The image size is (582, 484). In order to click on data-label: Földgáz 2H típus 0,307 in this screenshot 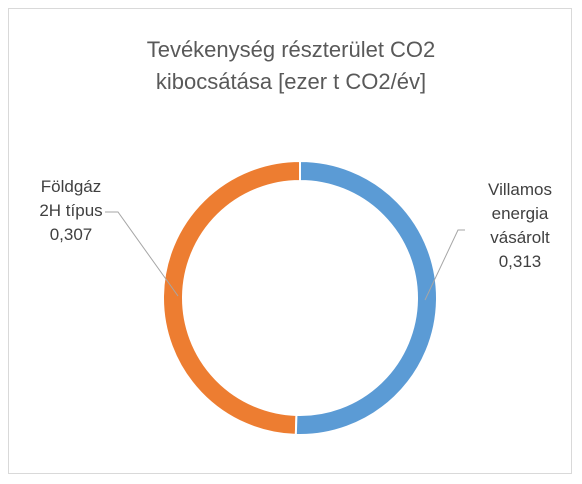, I will do `click(71, 211)`.